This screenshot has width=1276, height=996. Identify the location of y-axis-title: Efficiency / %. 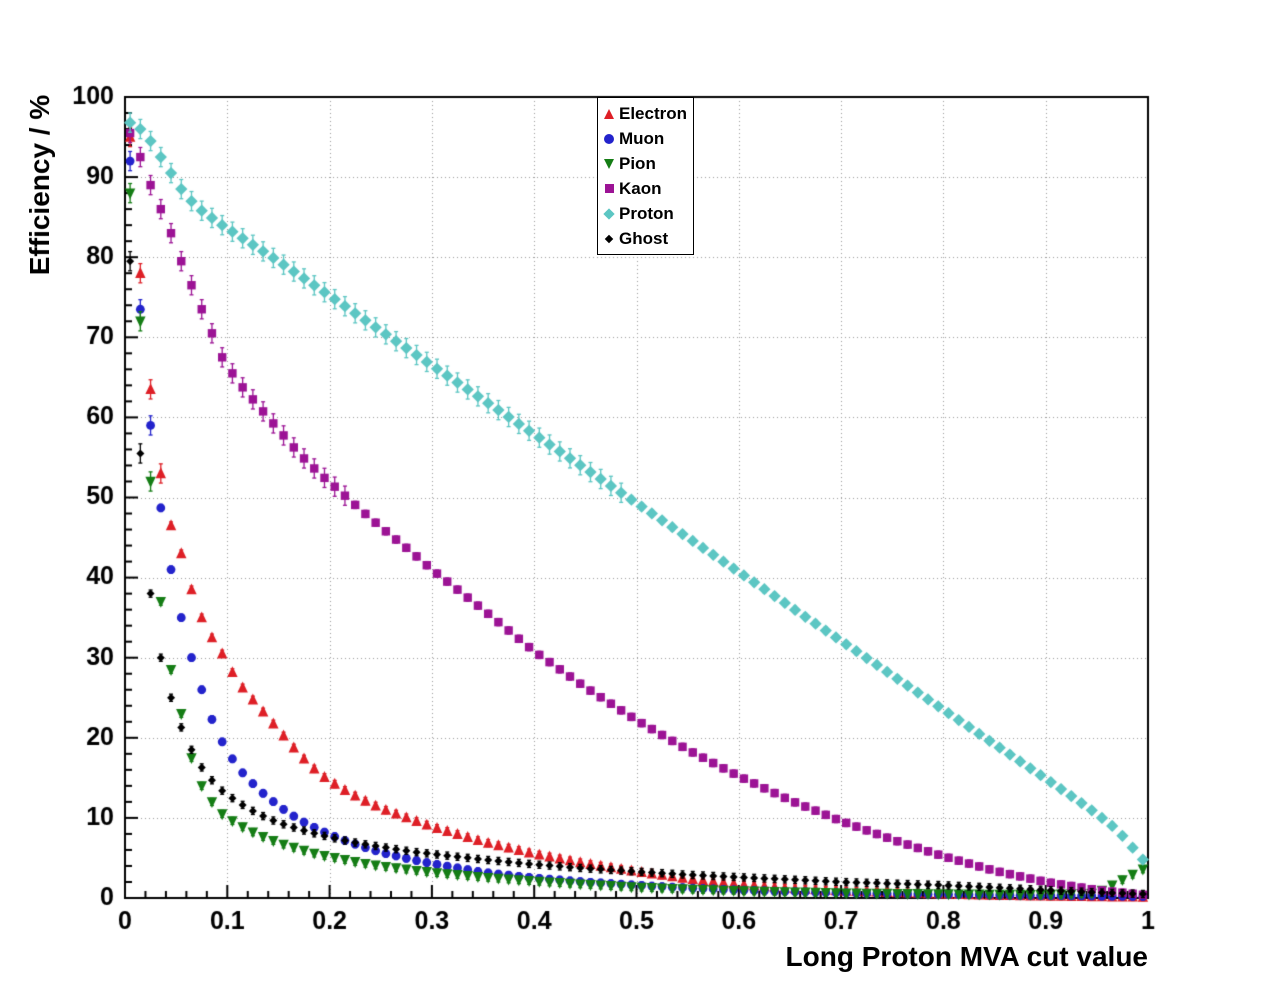
(39, 185).